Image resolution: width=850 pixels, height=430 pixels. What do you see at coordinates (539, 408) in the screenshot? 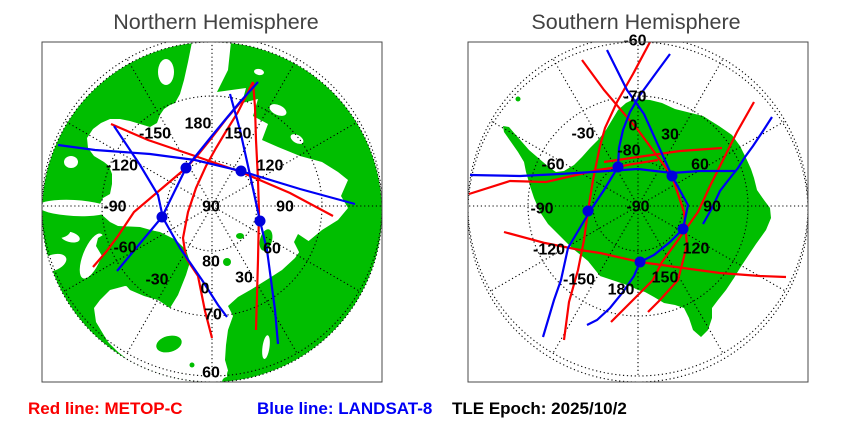
I see `svg-text: TLE Epoch: 2025/10/2` at bounding box center [539, 408].